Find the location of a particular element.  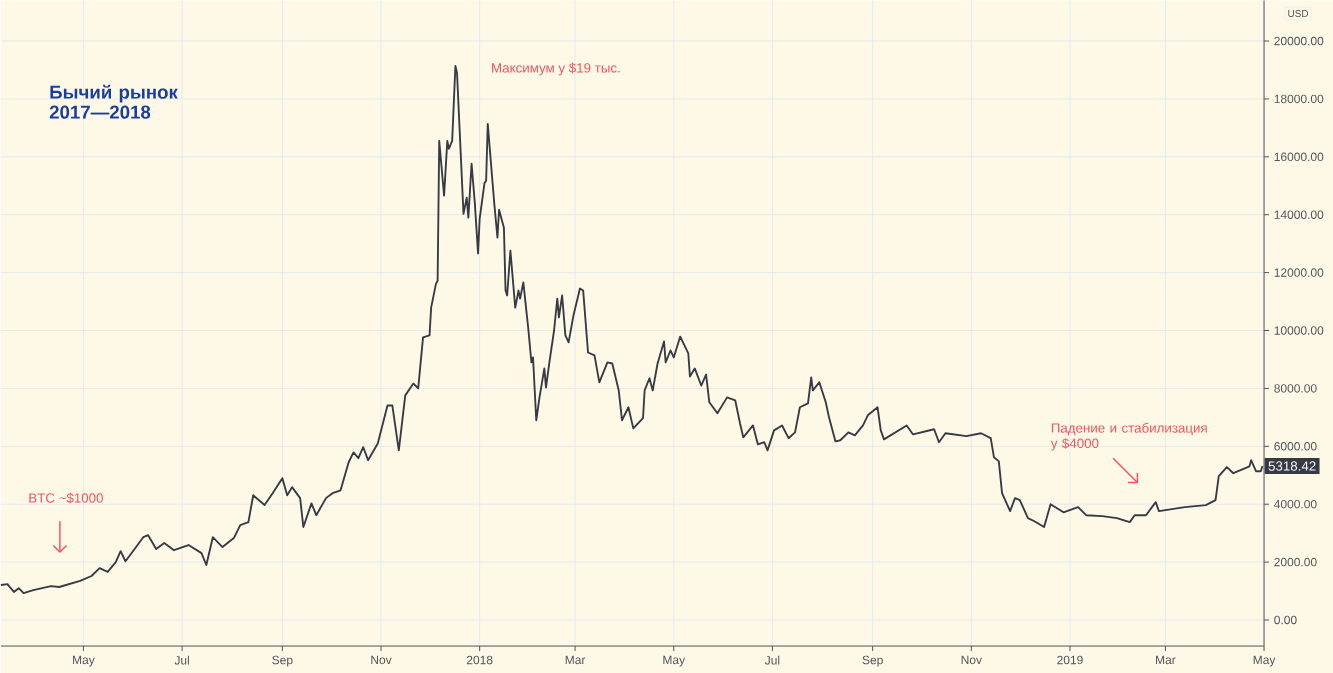

annotation: Максимум у $19 тыс. is located at coordinates (556, 69).